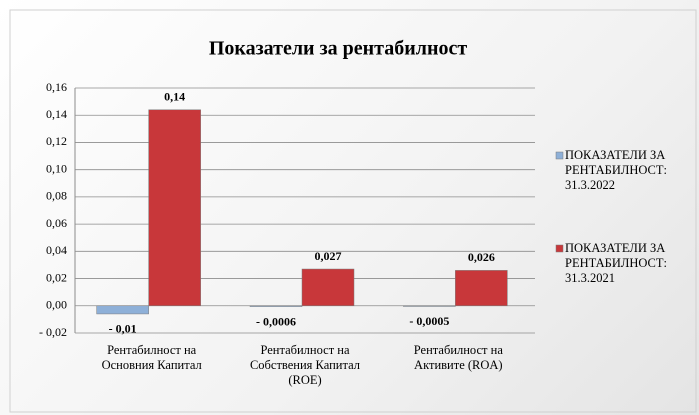 The width and height of the screenshot is (699, 415). Describe the element at coordinates (56, 87) in the screenshot. I see `y-tick-label: 0,16` at that location.